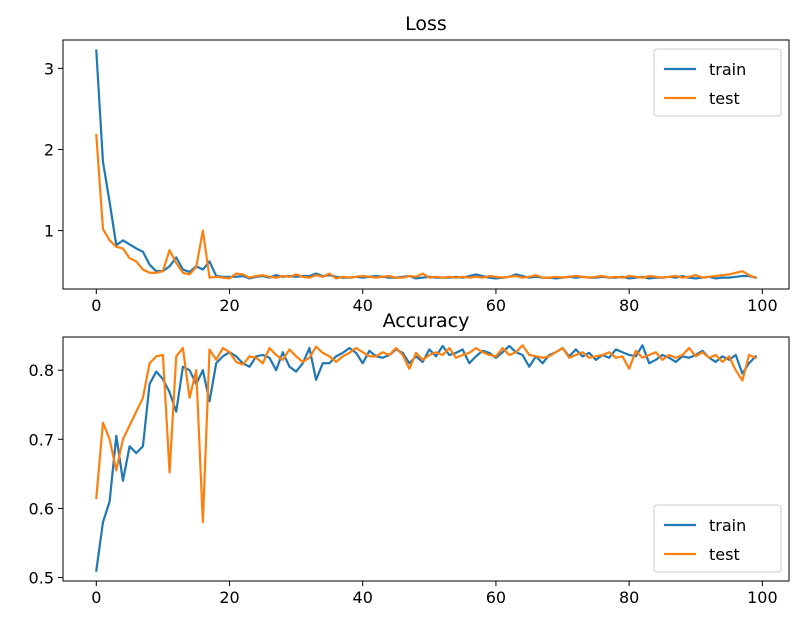 The height and width of the screenshot is (635, 810). Describe the element at coordinates (49, 149) in the screenshot. I see `loss-y-tick-label: 2` at that location.